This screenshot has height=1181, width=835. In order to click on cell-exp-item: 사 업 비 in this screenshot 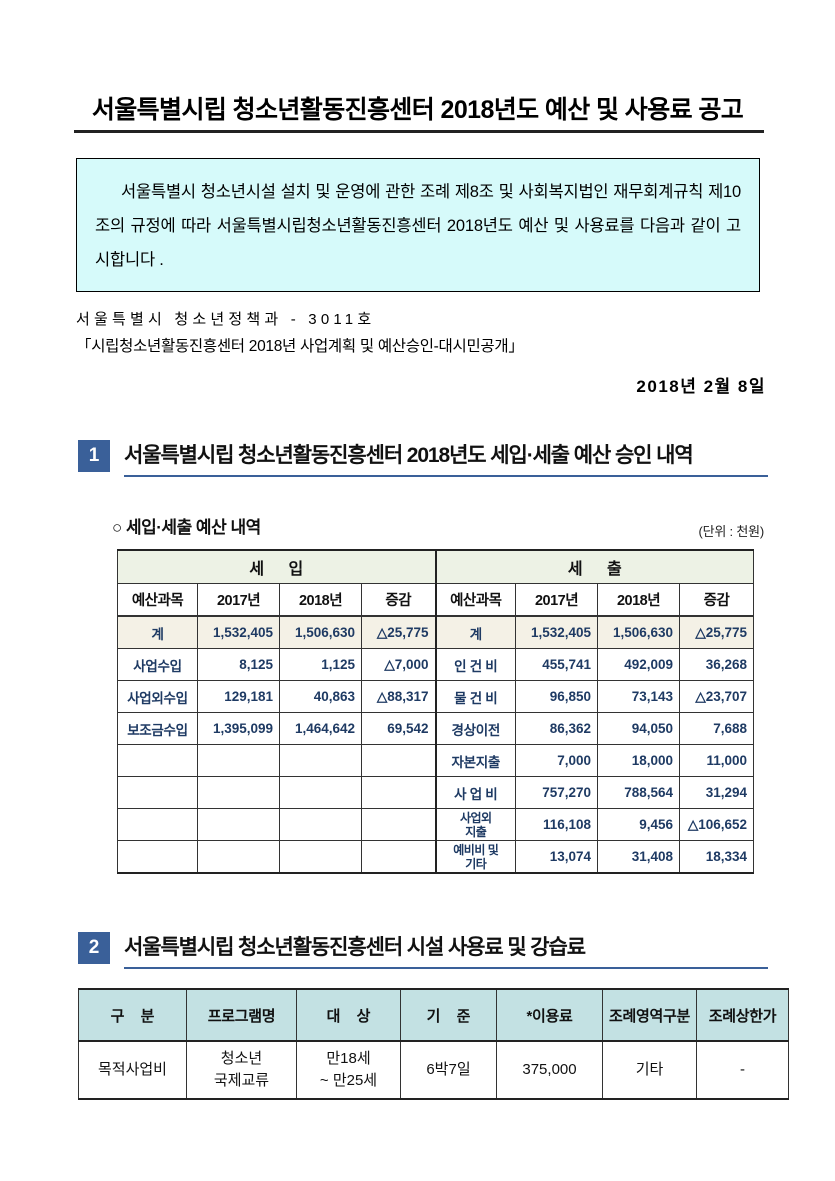, I will do `click(475, 792)`.